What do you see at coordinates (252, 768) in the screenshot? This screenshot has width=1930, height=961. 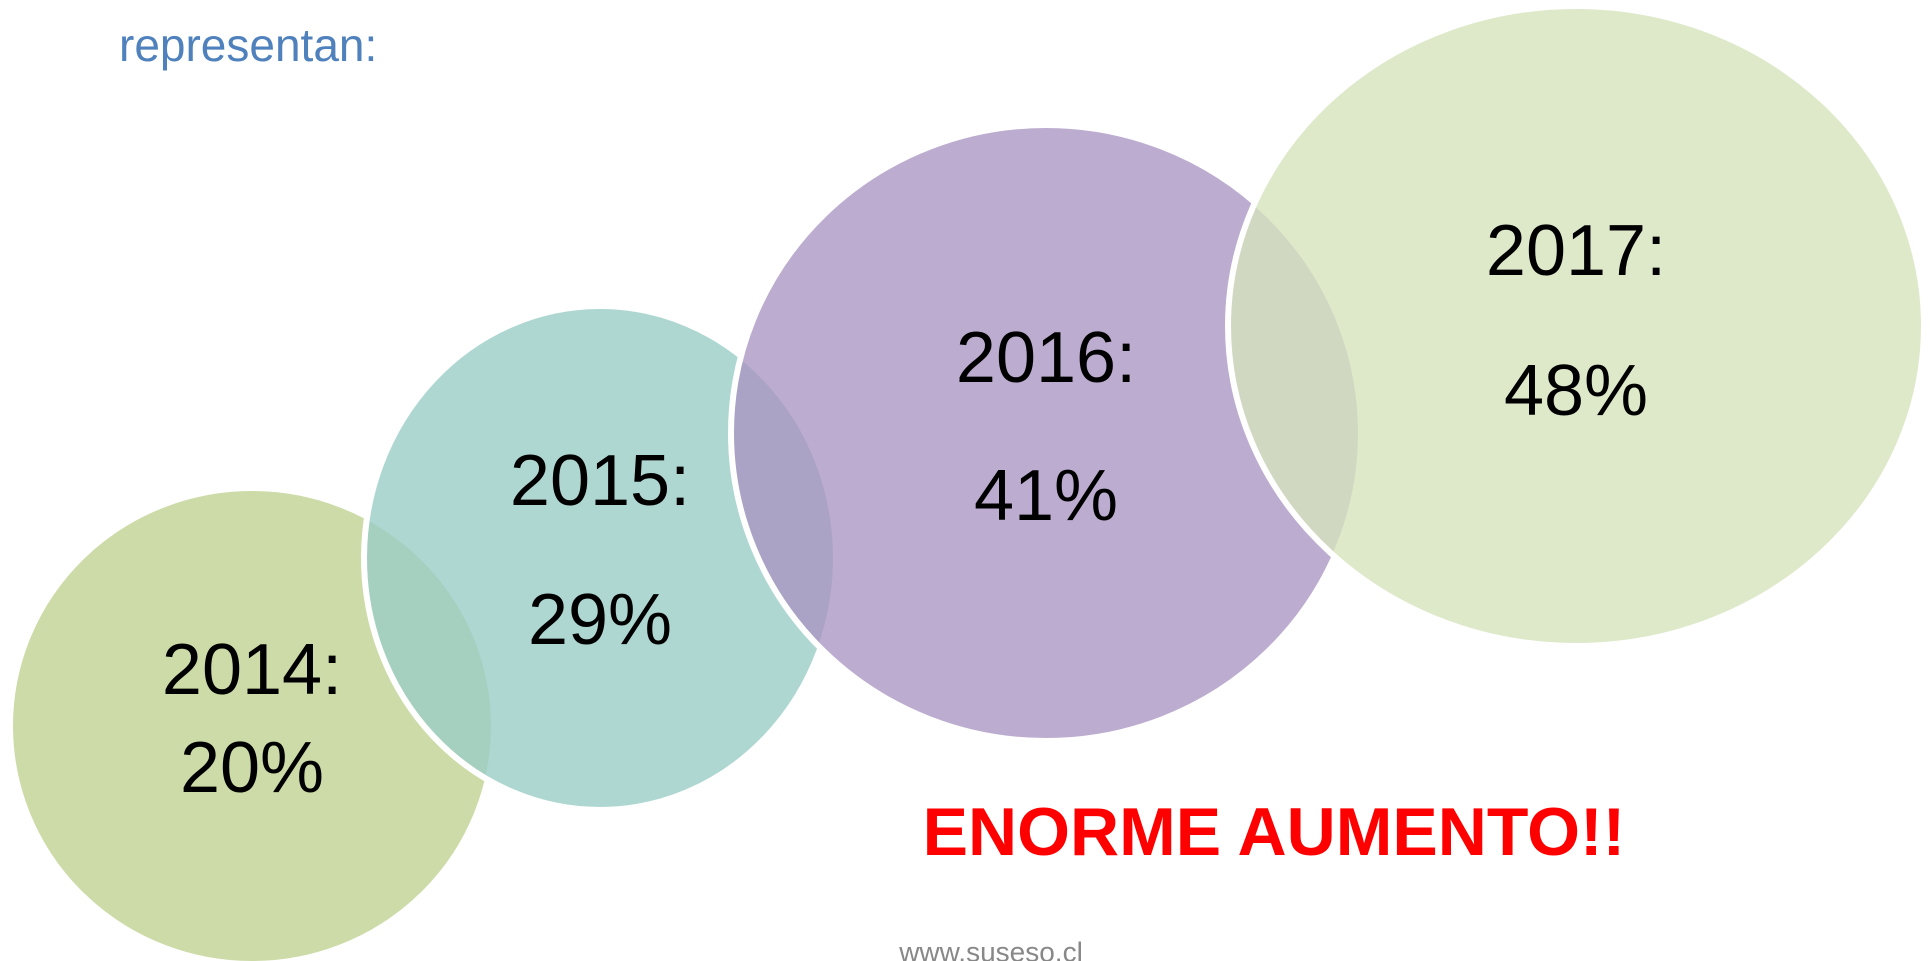 I see `node-value: 20%` at bounding box center [252, 768].